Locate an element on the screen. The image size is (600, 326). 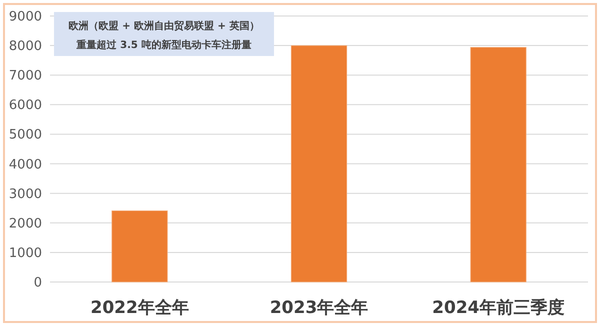
y-tick-label: 2000 is located at coordinates (25, 224).